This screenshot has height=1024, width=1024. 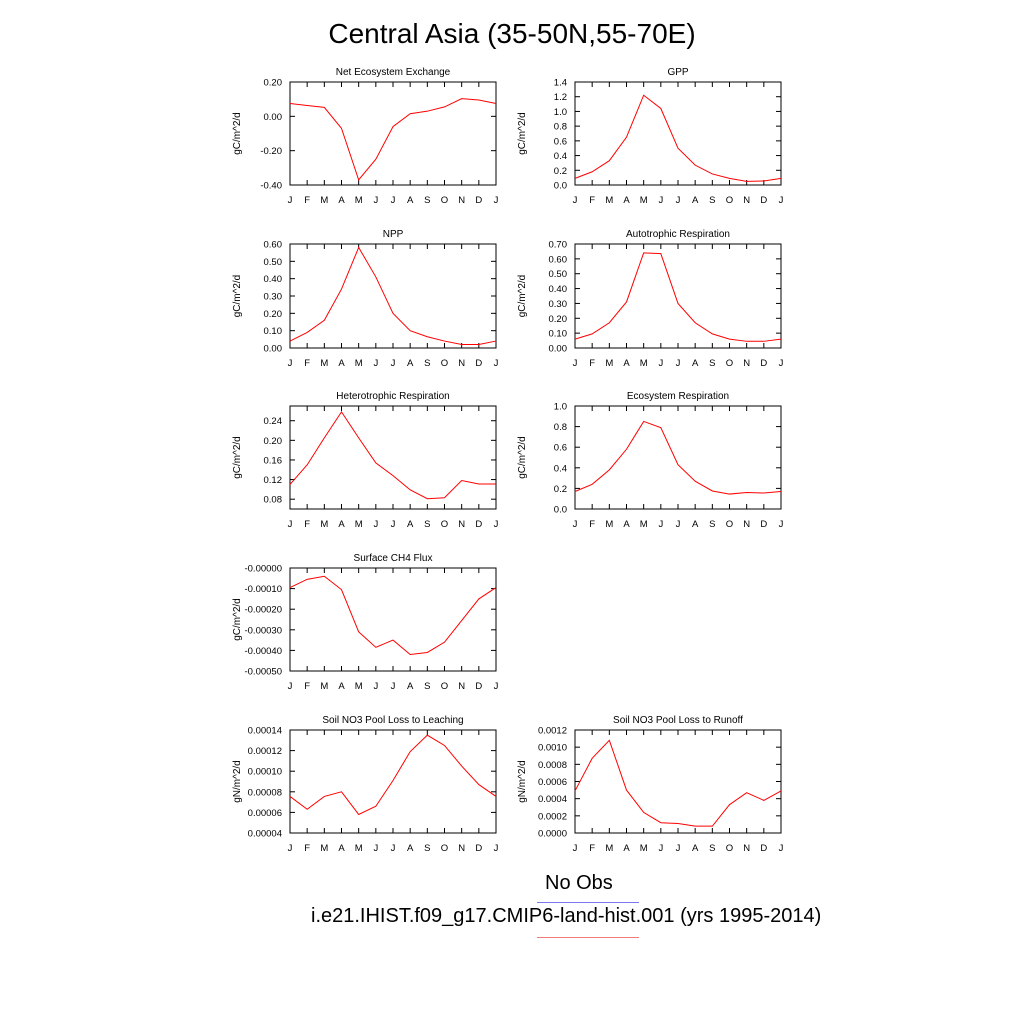 What do you see at coordinates (263, 630) in the screenshot?
I see `y-tick-label: -0.00030` at bounding box center [263, 630].